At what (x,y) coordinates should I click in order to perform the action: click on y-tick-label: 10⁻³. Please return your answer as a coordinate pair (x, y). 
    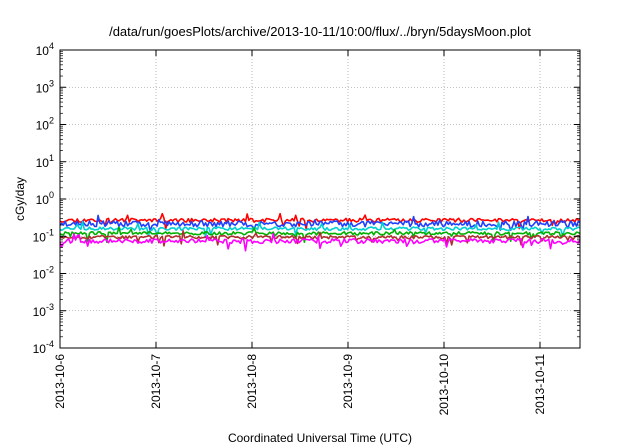
    Looking at the image, I should click on (43, 310).